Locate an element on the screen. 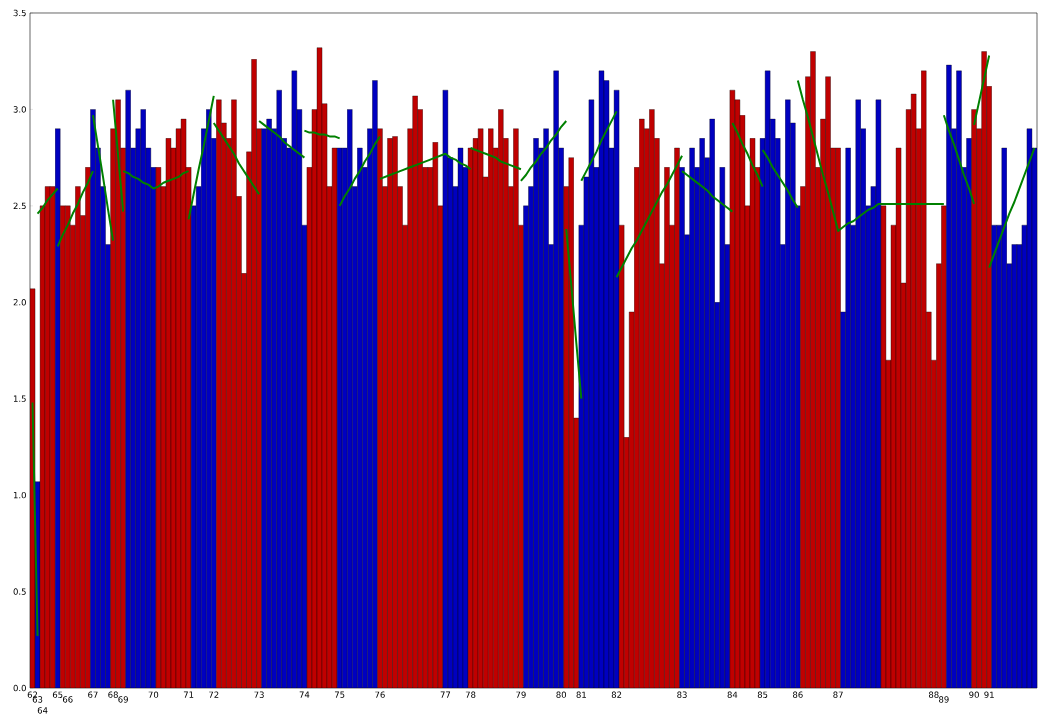 Image resolution: width=1038 pixels, height=724 pixels. x-tick-label: 90 is located at coordinates (974, 694).